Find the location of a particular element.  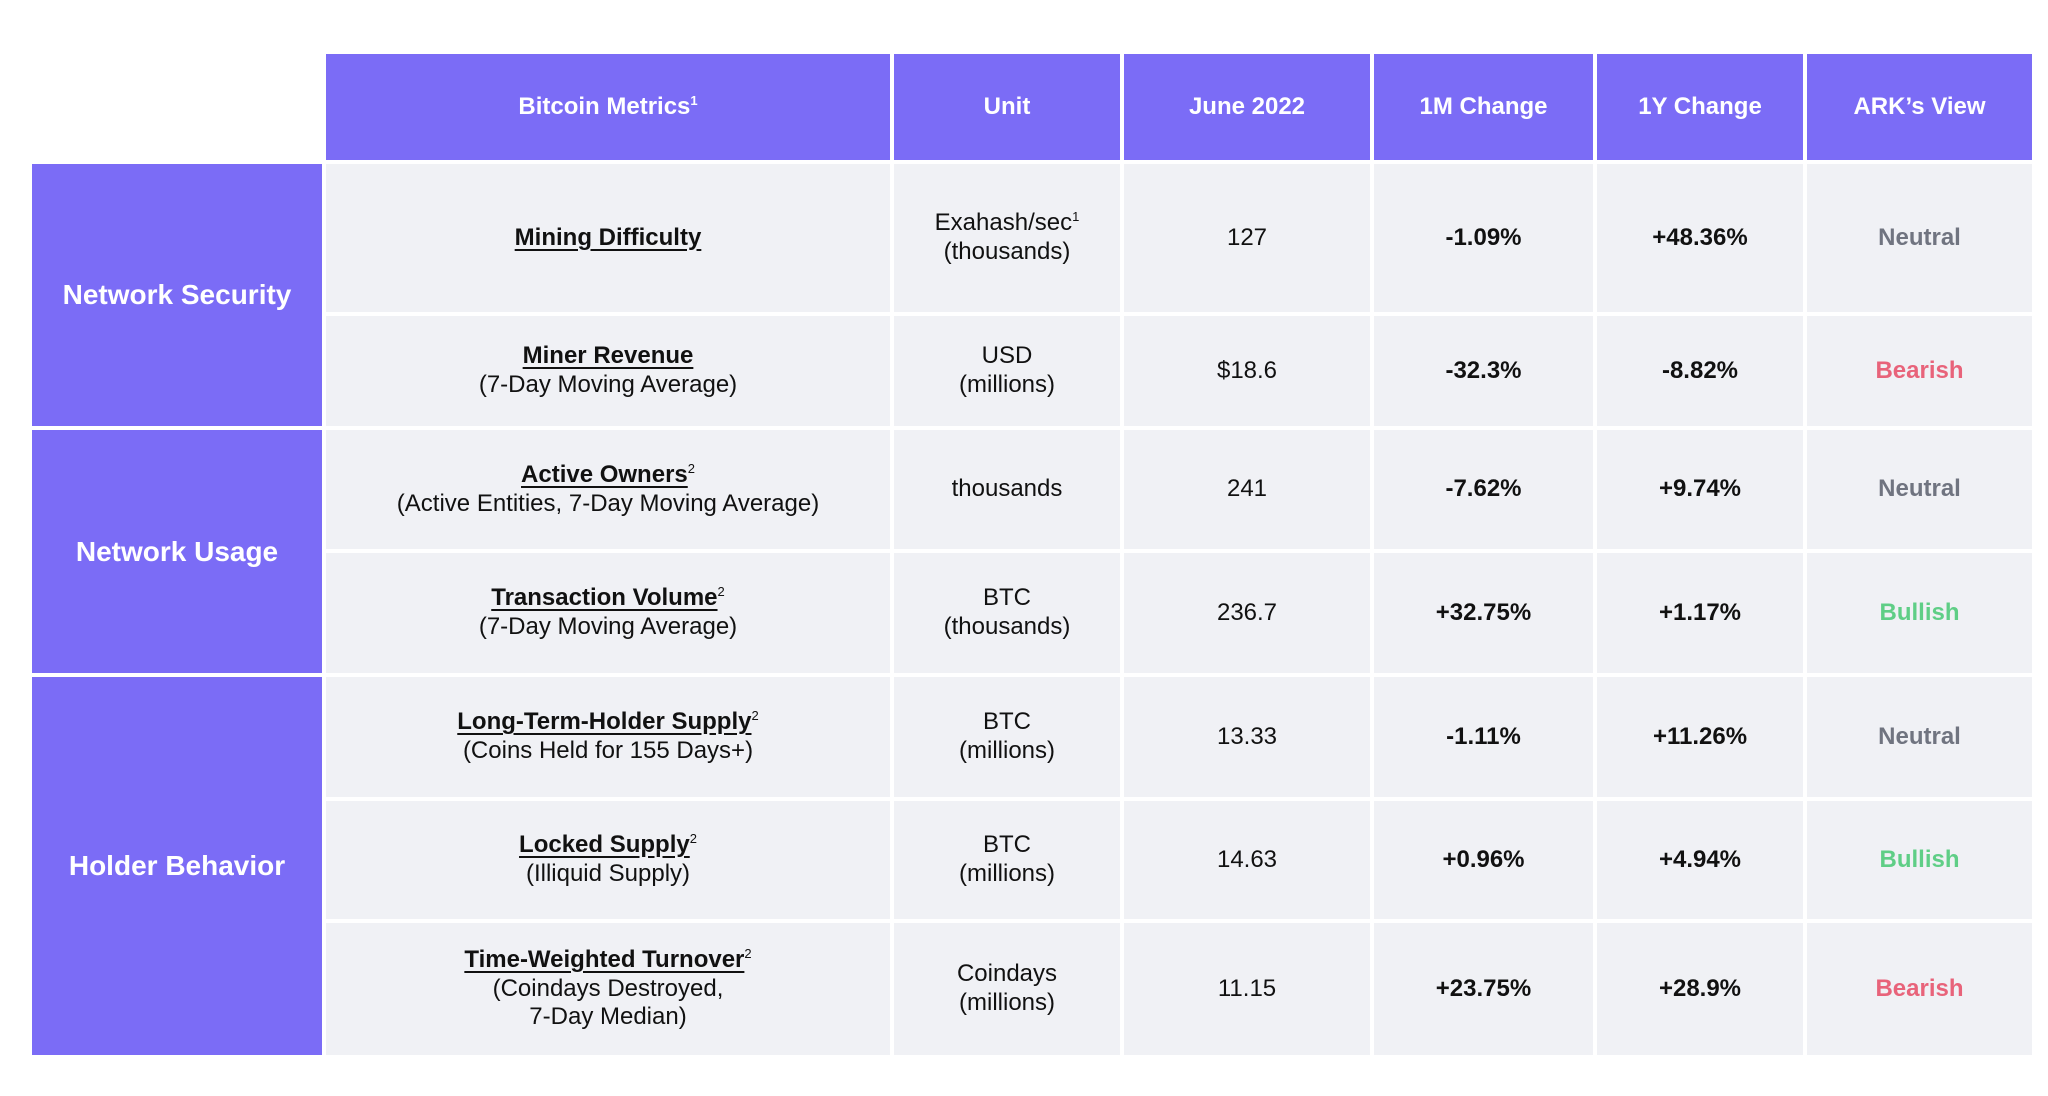

metric-name: Long-Term-Holder Supply is located at coordinates (604, 722).